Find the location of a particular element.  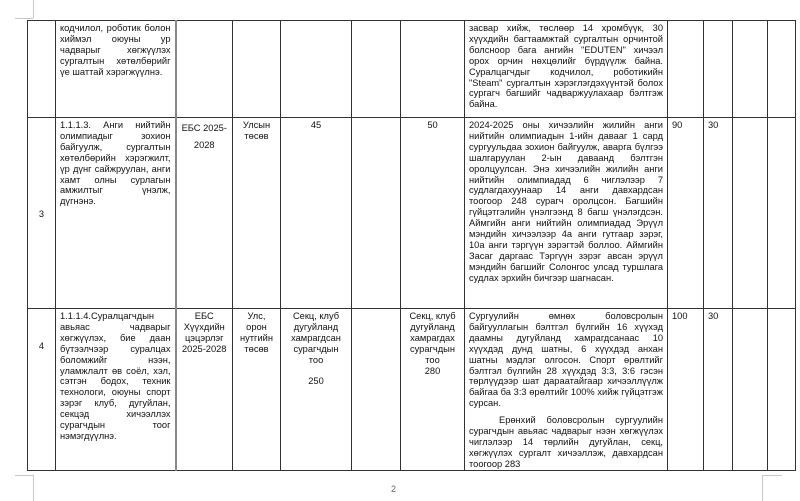

target-cell: 50 is located at coordinates (432, 213).